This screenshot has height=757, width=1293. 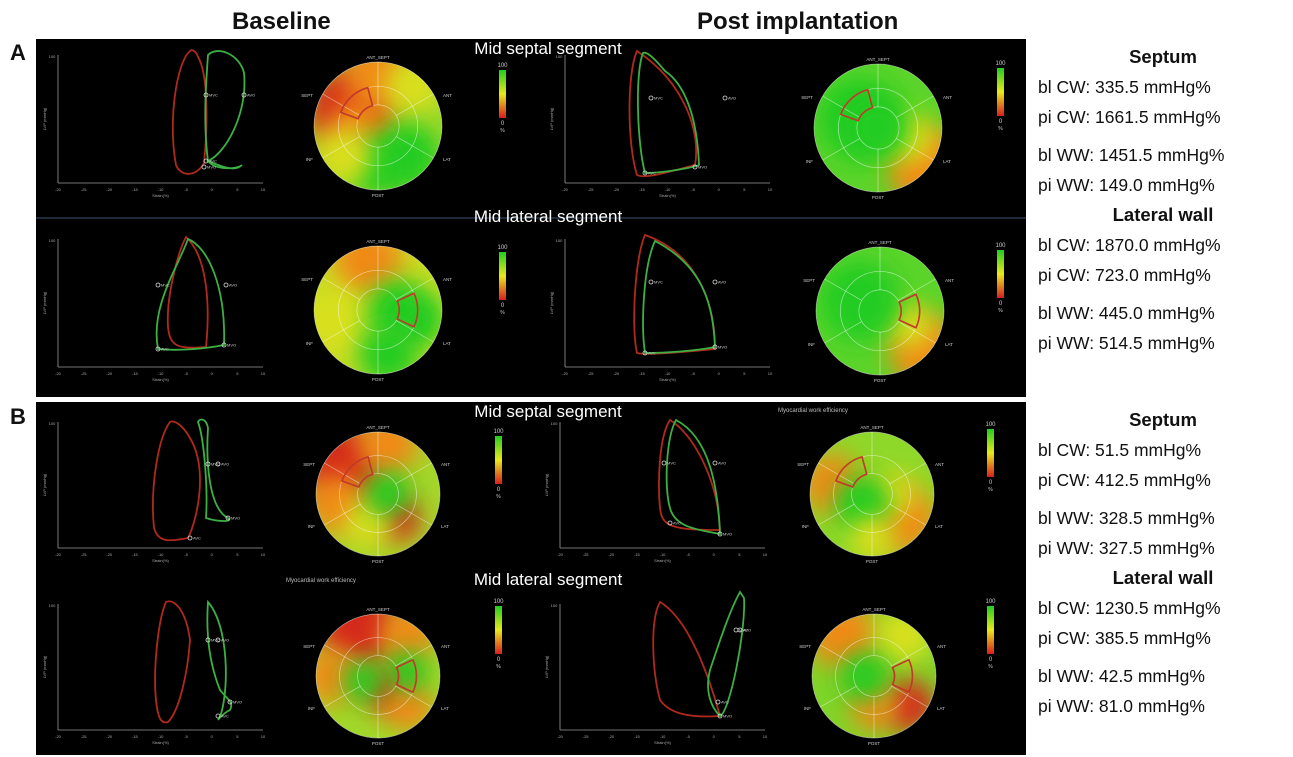 What do you see at coordinates (662, 560) in the screenshot?
I see `loop-b2-xlabel: Strain(%)` at bounding box center [662, 560].